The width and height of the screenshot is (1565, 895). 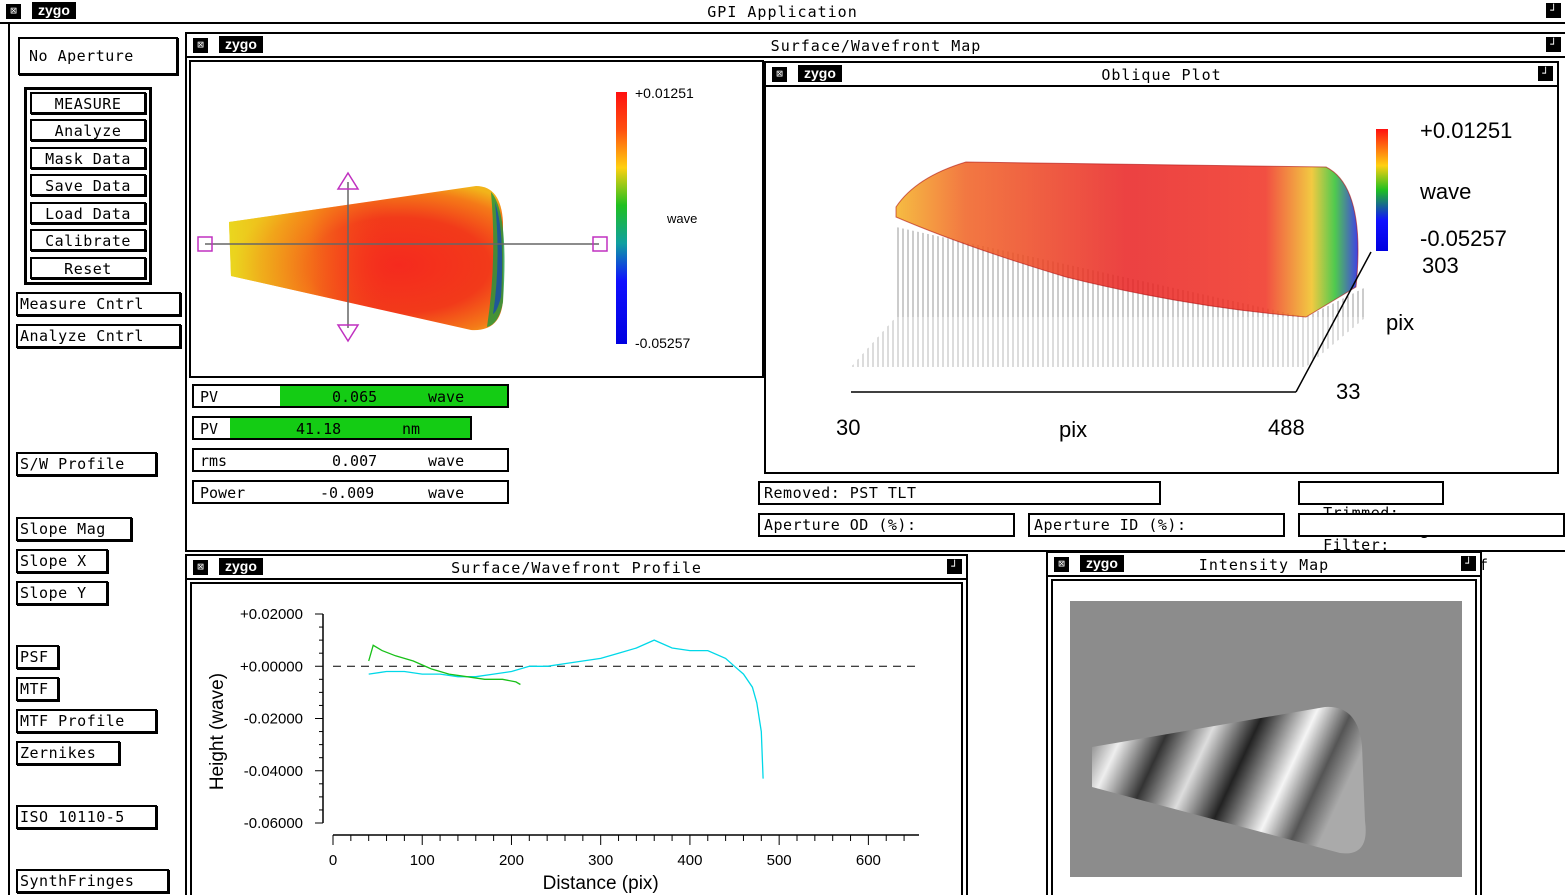 What do you see at coordinates (348, 180) in the screenshot?
I see `profile-handle-top` at bounding box center [348, 180].